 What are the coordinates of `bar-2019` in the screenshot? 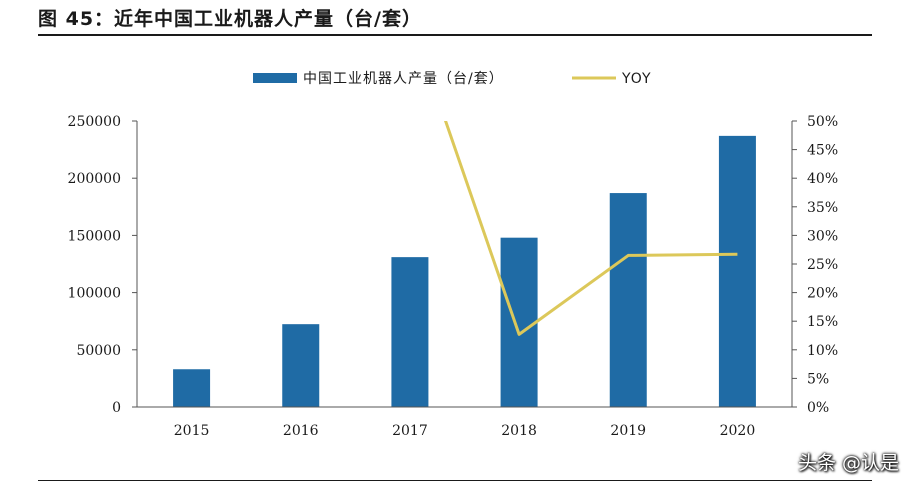 It's located at (628, 300).